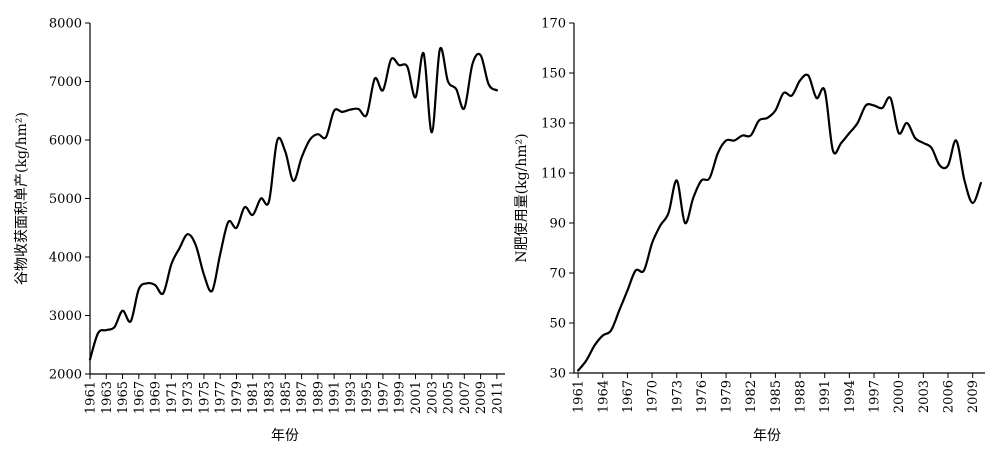 The height and width of the screenshot is (450, 1001). Describe the element at coordinates (351, 397) in the screenshot. I see `x-tick-label: 1993` at that location.